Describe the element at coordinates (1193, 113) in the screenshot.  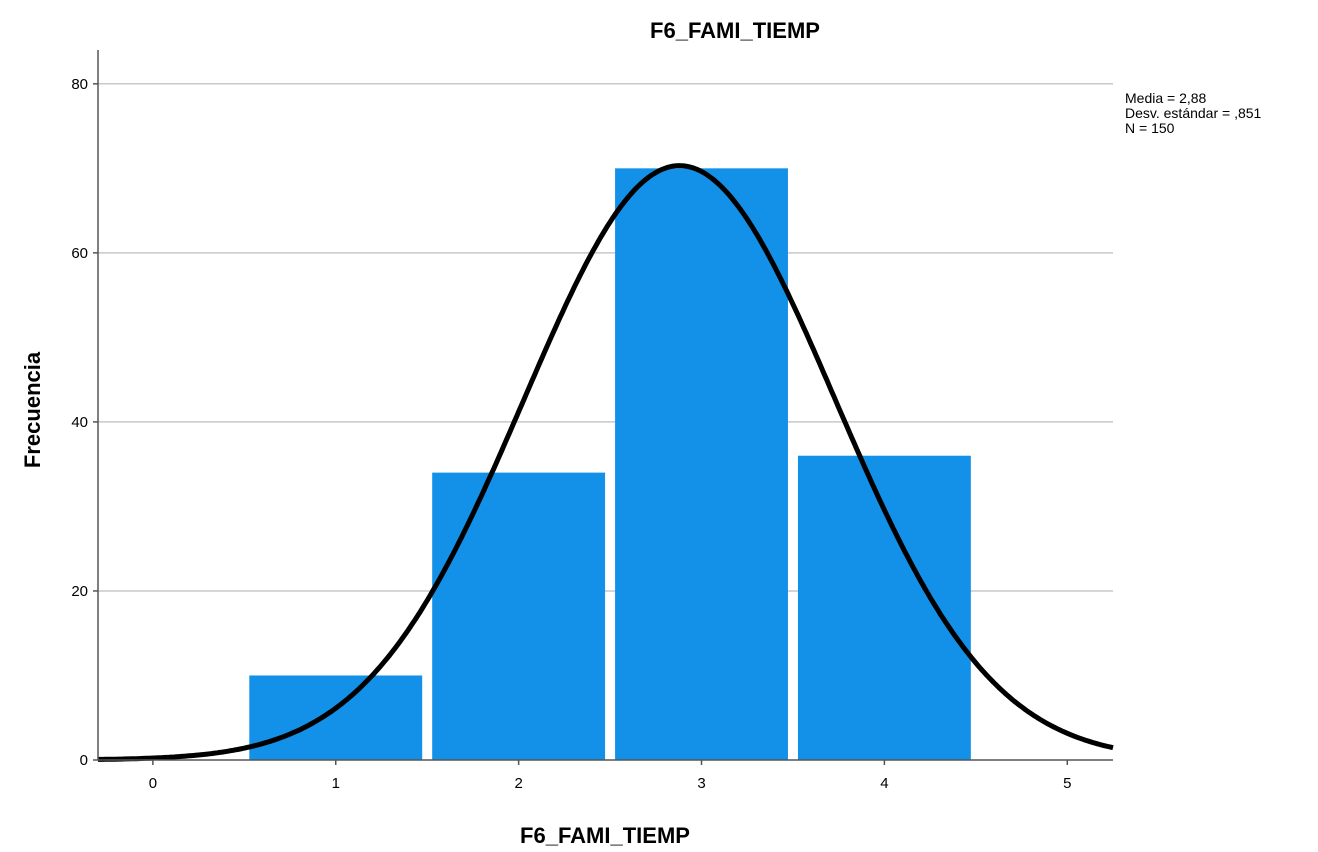
I see `stats-sd: Desv. estándar = ,851` at that location.